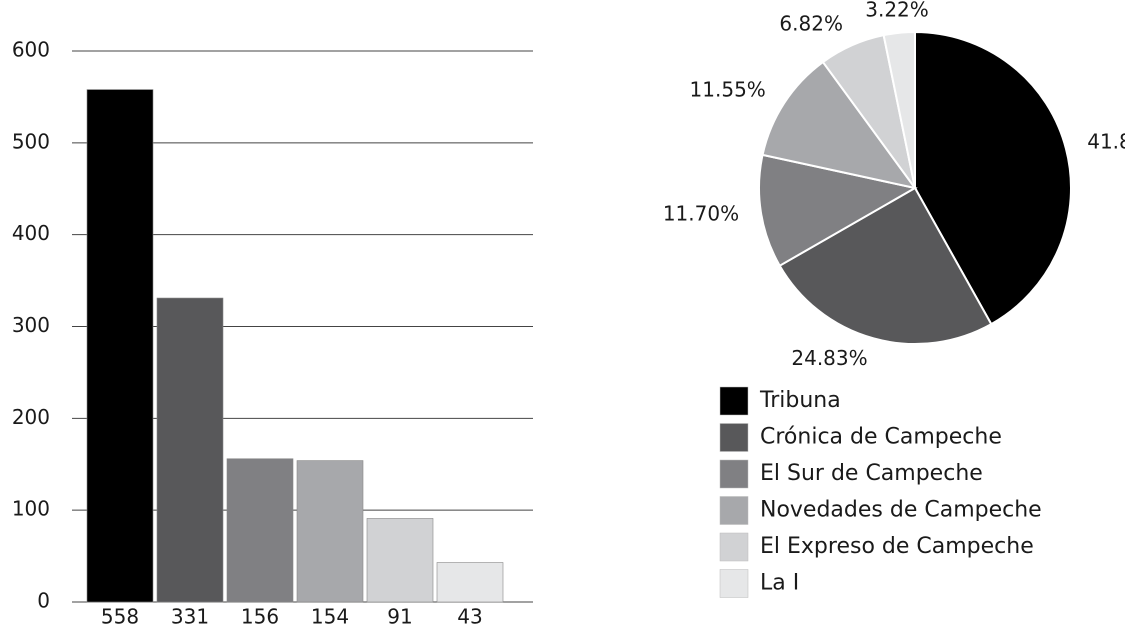 The image size is (1125, 629). I want to click on slice-label: 41.86%, so click(1106, 142).